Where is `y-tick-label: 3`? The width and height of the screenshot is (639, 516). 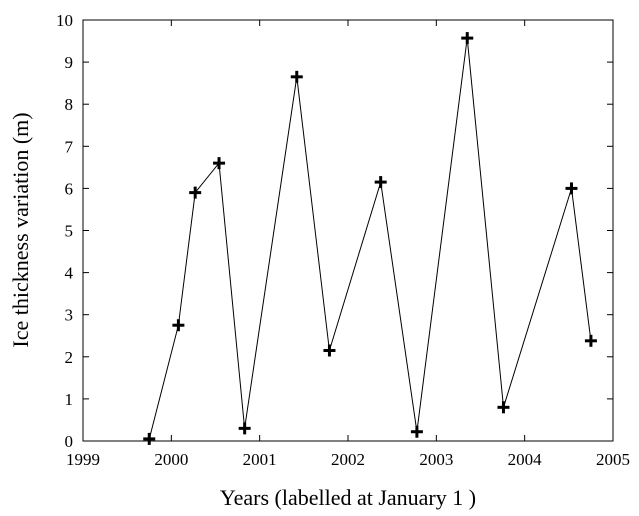
y-tick-label: 3 is located at coordinates (69, 315).